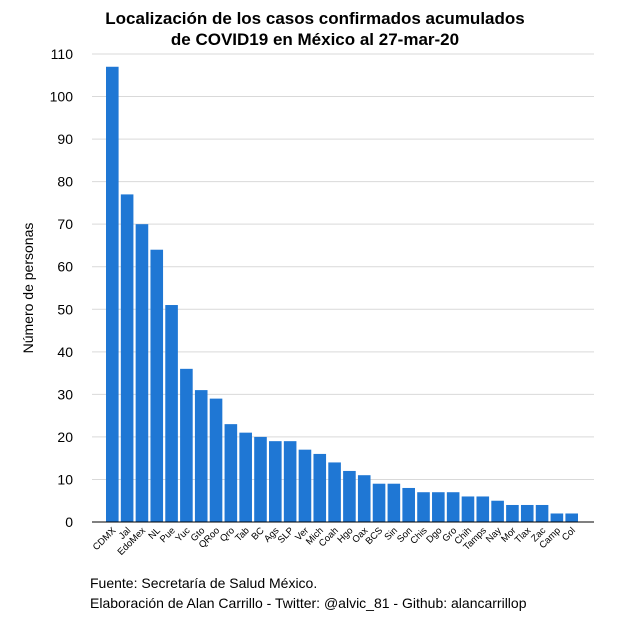  What do you see at coordinates (320, 487) in the screenshot?
I see `bar-mich` at bounding box center [320, 487].